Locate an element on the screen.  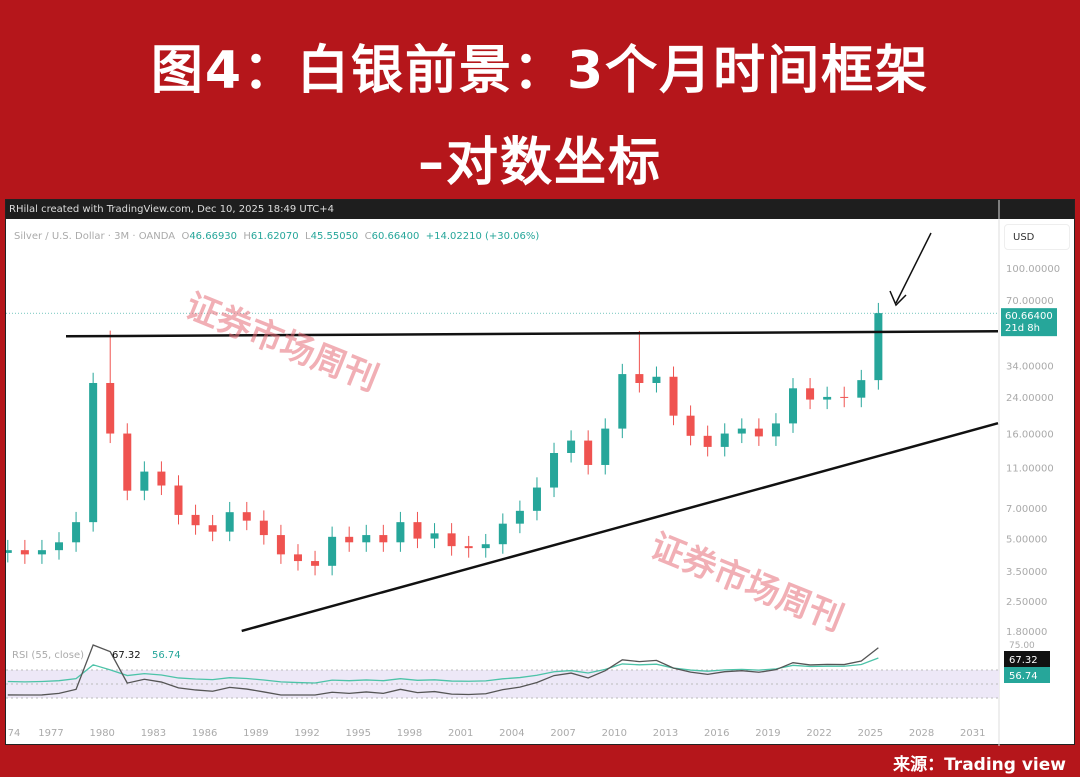
y-tick-label: 70.00000 is located at coordinates (1030, 301).